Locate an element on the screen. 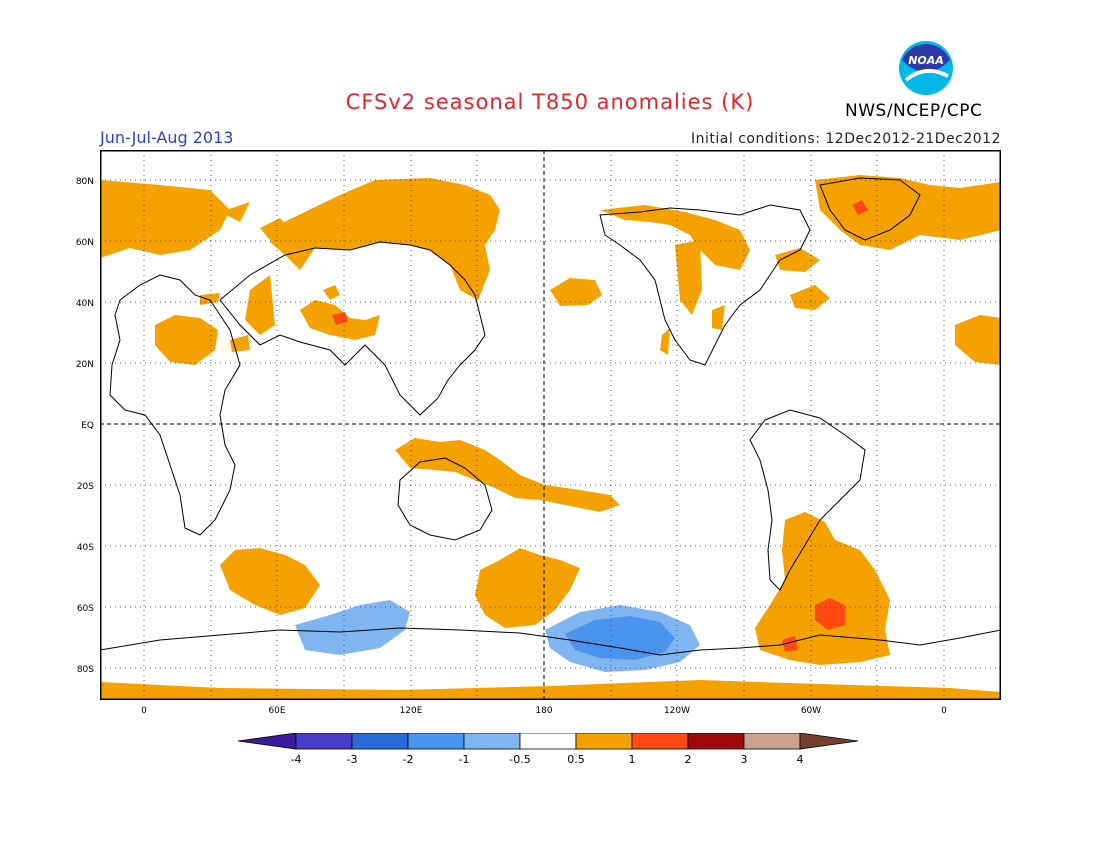 The height and width of the screenshot is (850, 1100). lon-label: 120E is located at coordinates (411, 711).